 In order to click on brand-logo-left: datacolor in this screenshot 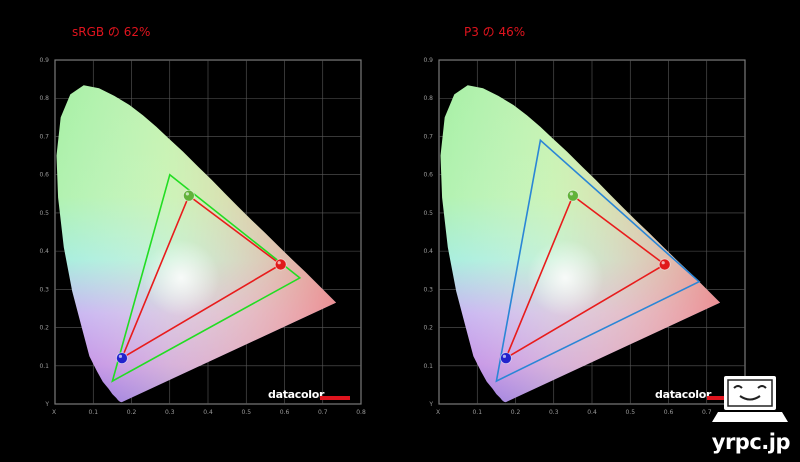, I will do `click(296, 394)`.